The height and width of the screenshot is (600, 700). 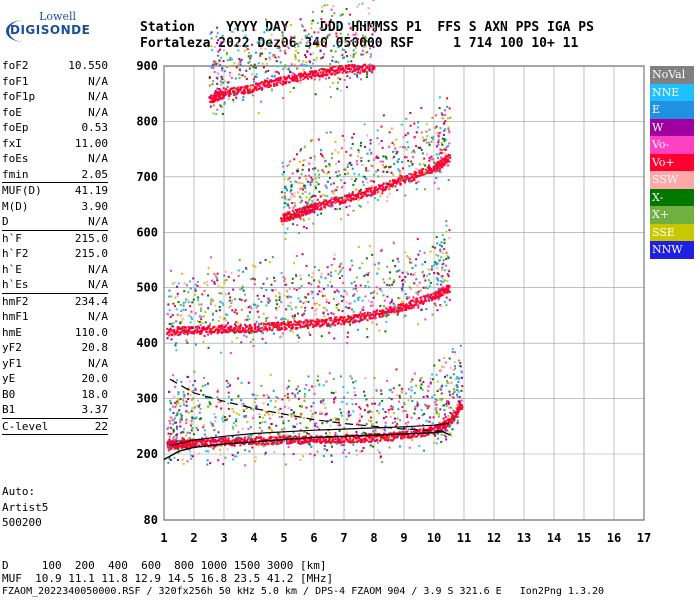 I want to click on param-row: B0 18.0, so click(x=55, y=395).